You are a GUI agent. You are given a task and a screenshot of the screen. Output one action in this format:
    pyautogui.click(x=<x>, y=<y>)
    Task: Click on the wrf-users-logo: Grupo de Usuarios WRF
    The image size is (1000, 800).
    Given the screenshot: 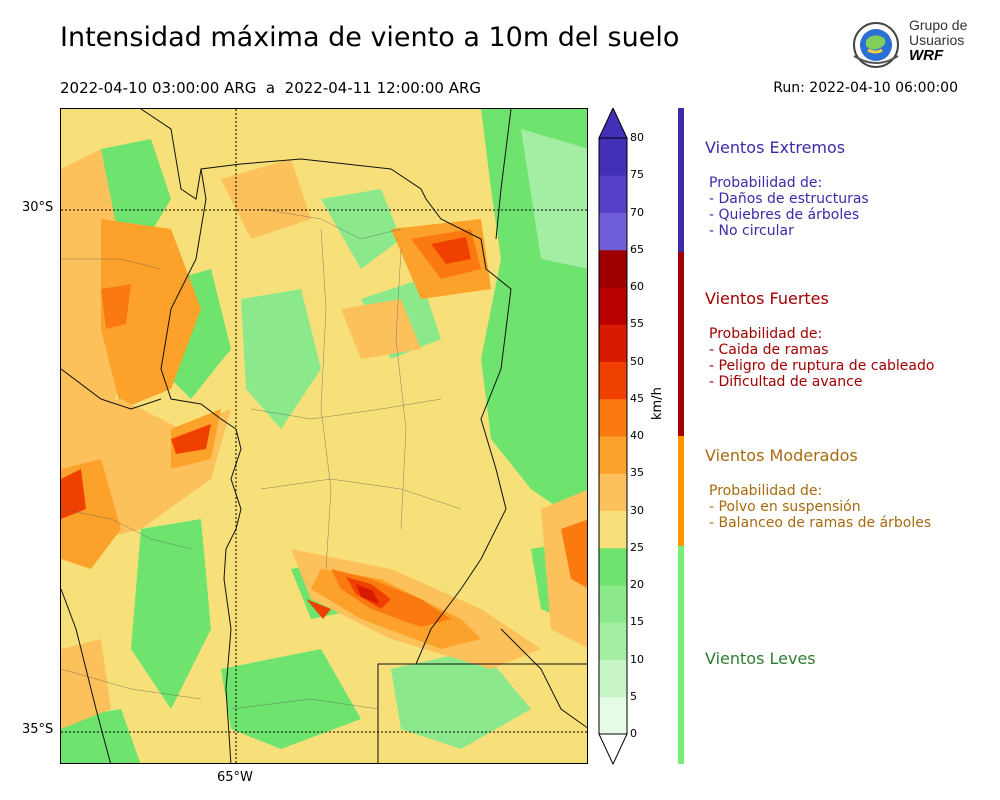 What is the action you would take?
    pyautogui.click(x=913, y=45)
    